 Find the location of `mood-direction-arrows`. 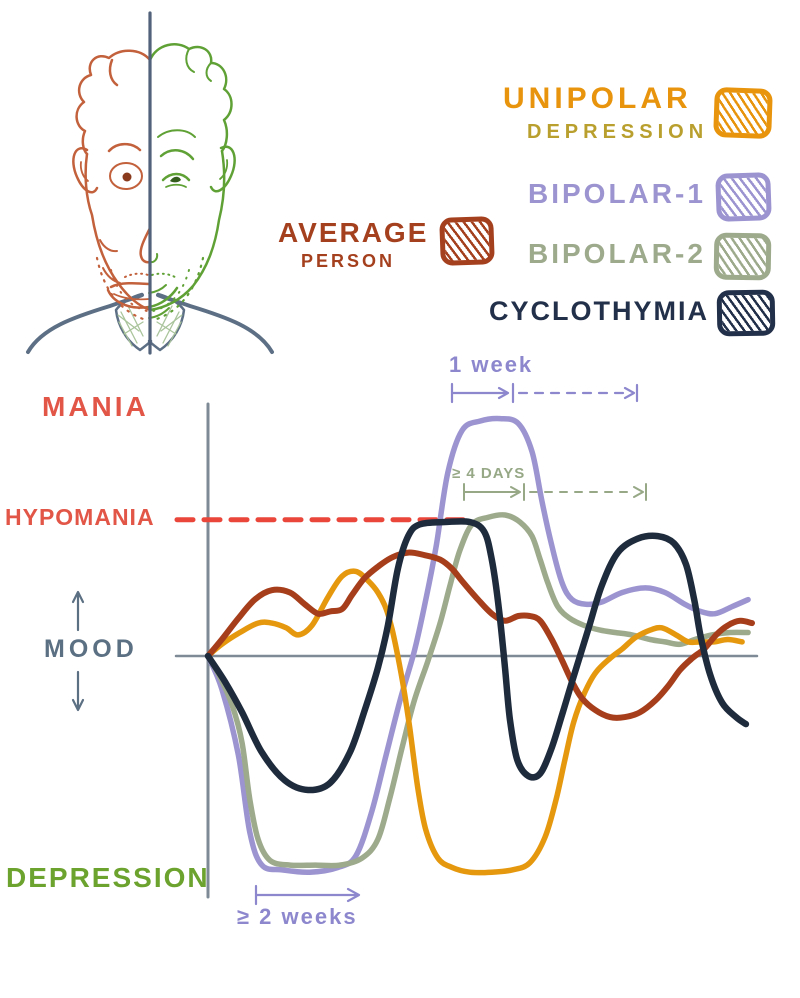

mood-direction-arrows is located at coordinates (78, 651).